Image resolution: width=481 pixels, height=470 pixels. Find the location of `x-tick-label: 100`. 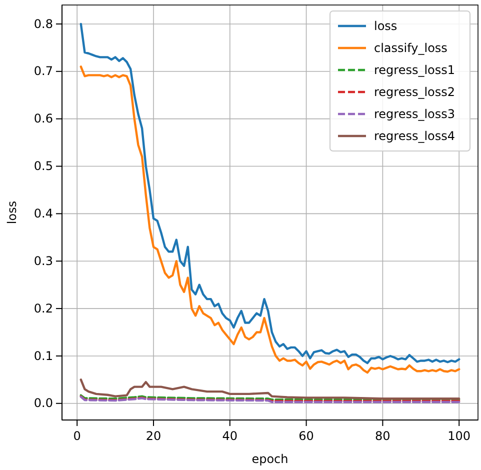

x-tick-label: 100 is located at coordinates (459, 435).